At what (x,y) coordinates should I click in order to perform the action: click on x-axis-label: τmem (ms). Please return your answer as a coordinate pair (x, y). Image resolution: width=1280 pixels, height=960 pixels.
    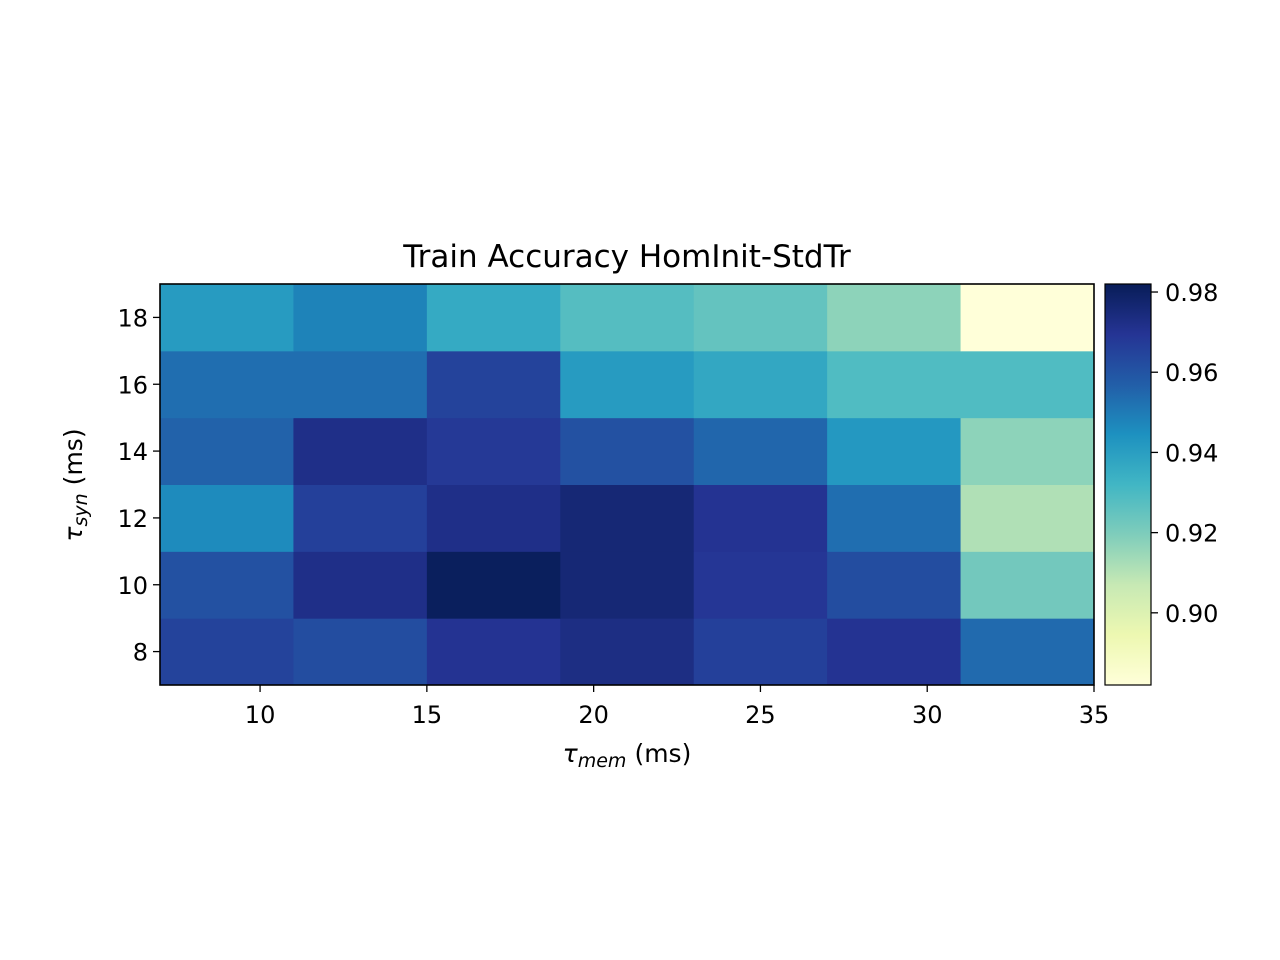
    Looking at the image, I should click on (627, 755).